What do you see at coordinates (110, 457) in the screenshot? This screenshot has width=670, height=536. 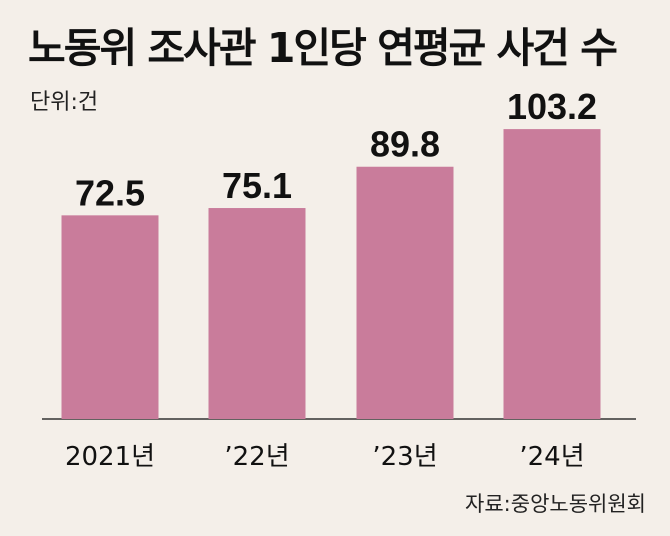 I see `x-tick-label-1: 2021년` at bounding box center [110, 457].